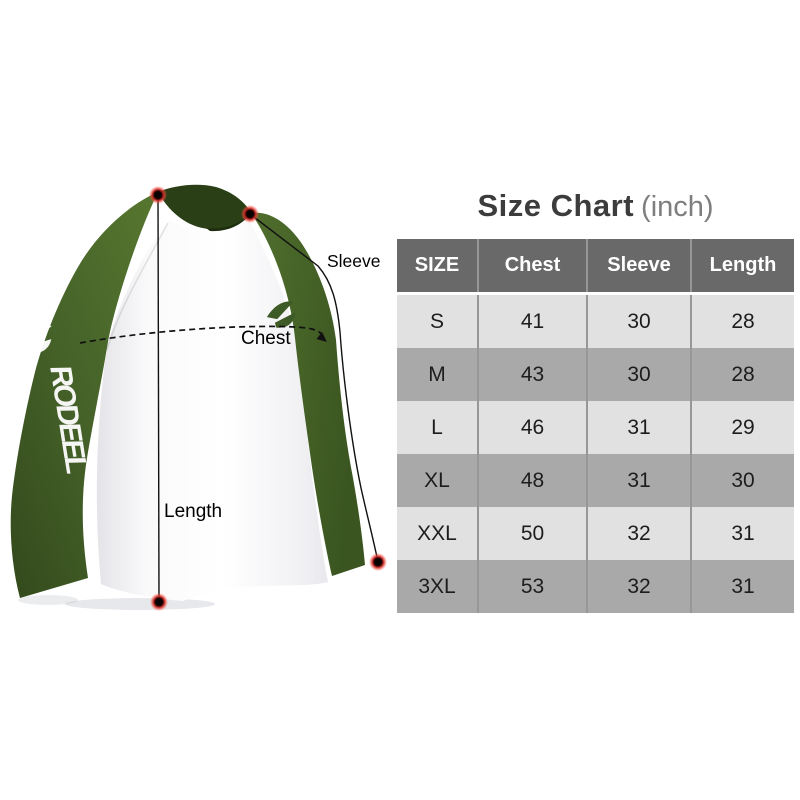 This screenshot has width=800, height=800. I want to click on value-cell: 29, so click(742, 427).